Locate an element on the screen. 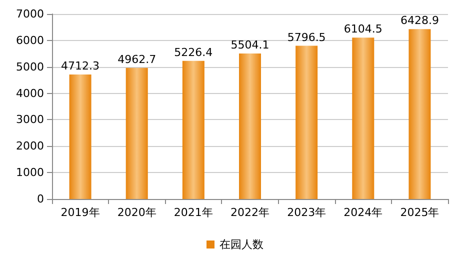 Image resolution: width=470 pixels, height=261 pixels. data-label: 5504.1 is located at coordinates (250, 45).